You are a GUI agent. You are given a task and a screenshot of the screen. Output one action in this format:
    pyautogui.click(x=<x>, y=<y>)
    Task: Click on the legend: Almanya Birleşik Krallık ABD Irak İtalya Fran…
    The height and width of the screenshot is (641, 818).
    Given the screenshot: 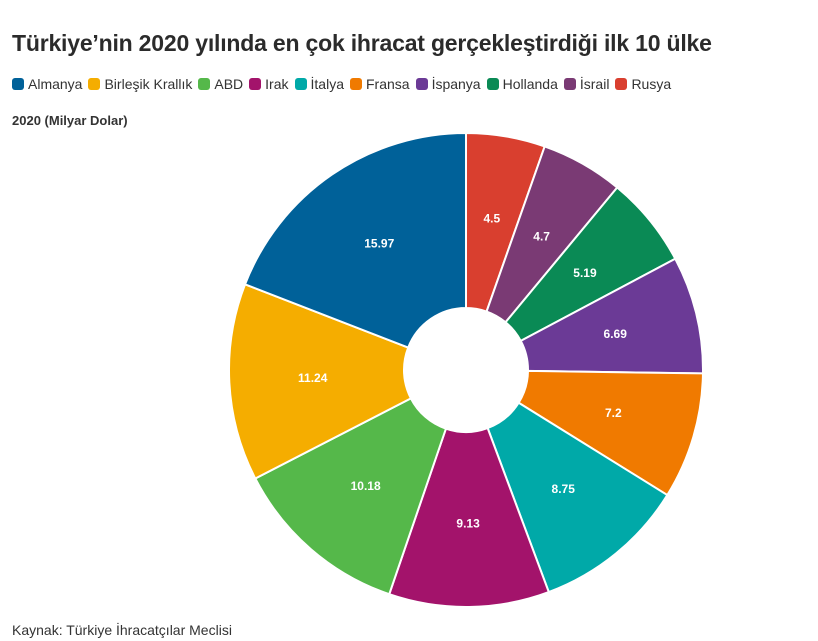 What is the action you would take?
    pyautogui.click(x=344, y=84)
    